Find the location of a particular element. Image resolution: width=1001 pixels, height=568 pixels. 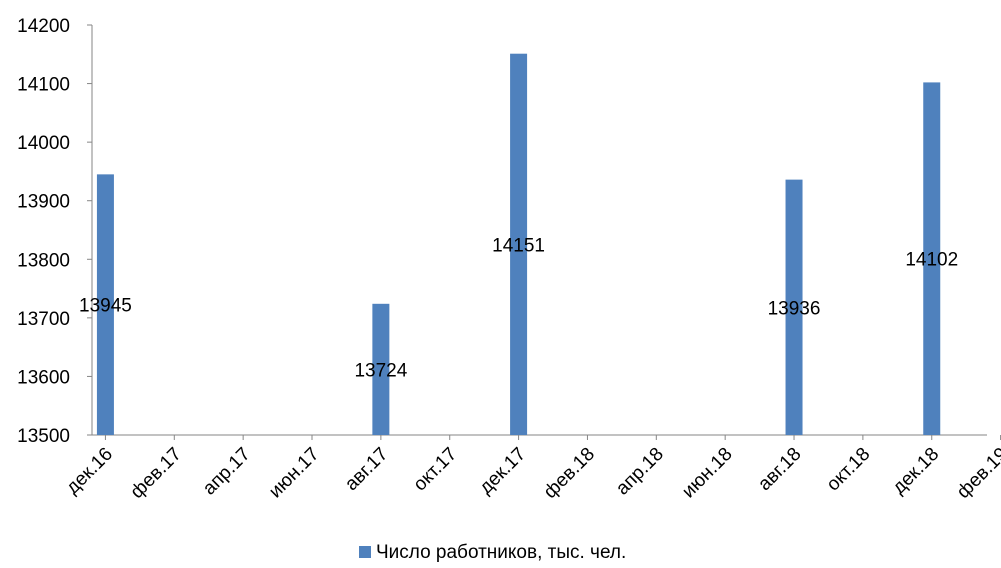

y-tick-label: 14100 is located at coordinates (43, 85).